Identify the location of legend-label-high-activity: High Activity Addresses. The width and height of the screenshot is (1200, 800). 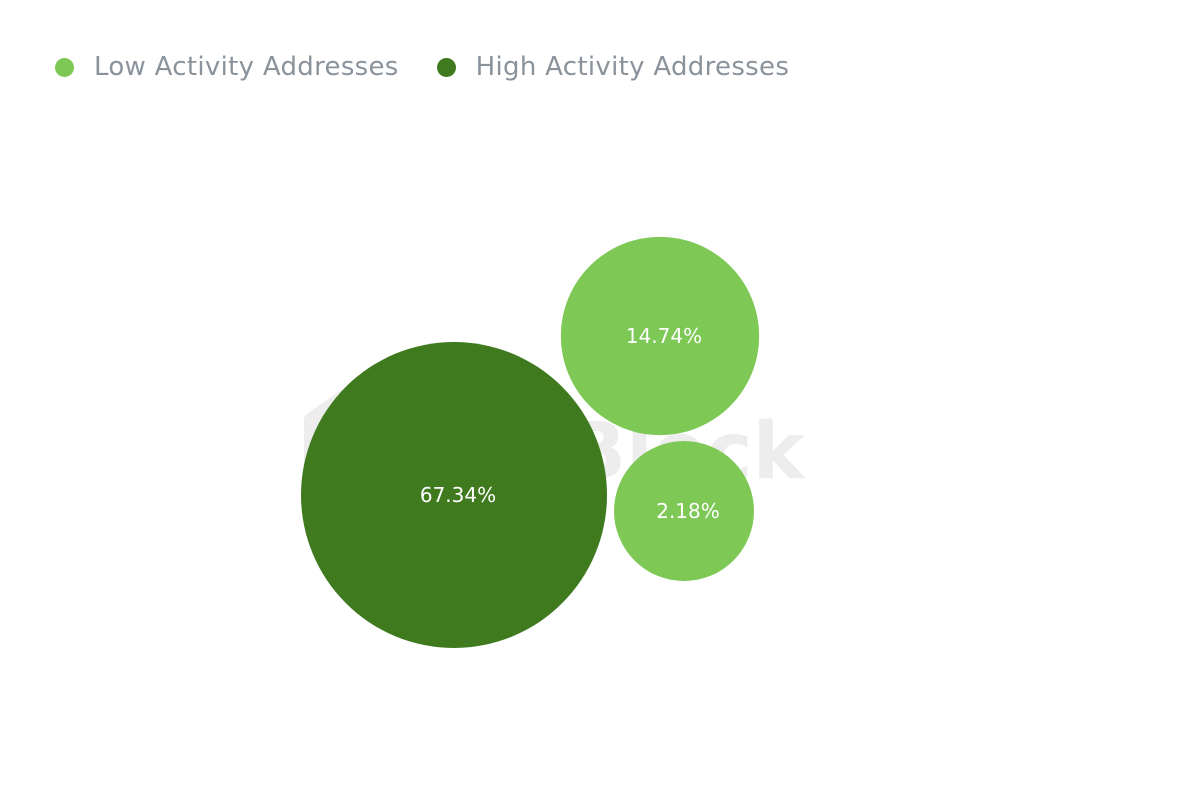
(632, 67).